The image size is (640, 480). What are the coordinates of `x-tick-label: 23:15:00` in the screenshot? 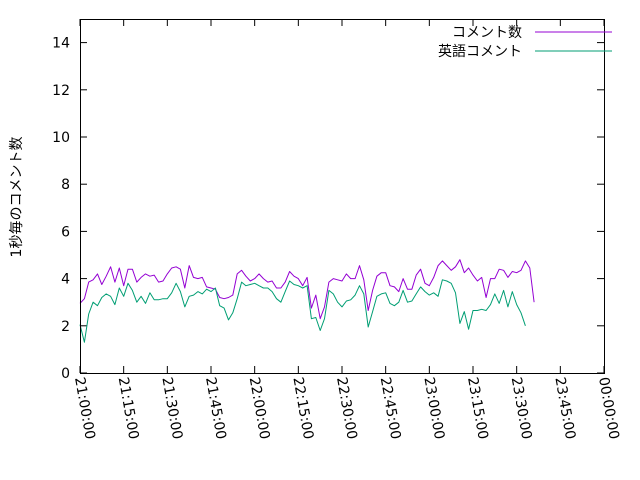 It's located at (477, 408).